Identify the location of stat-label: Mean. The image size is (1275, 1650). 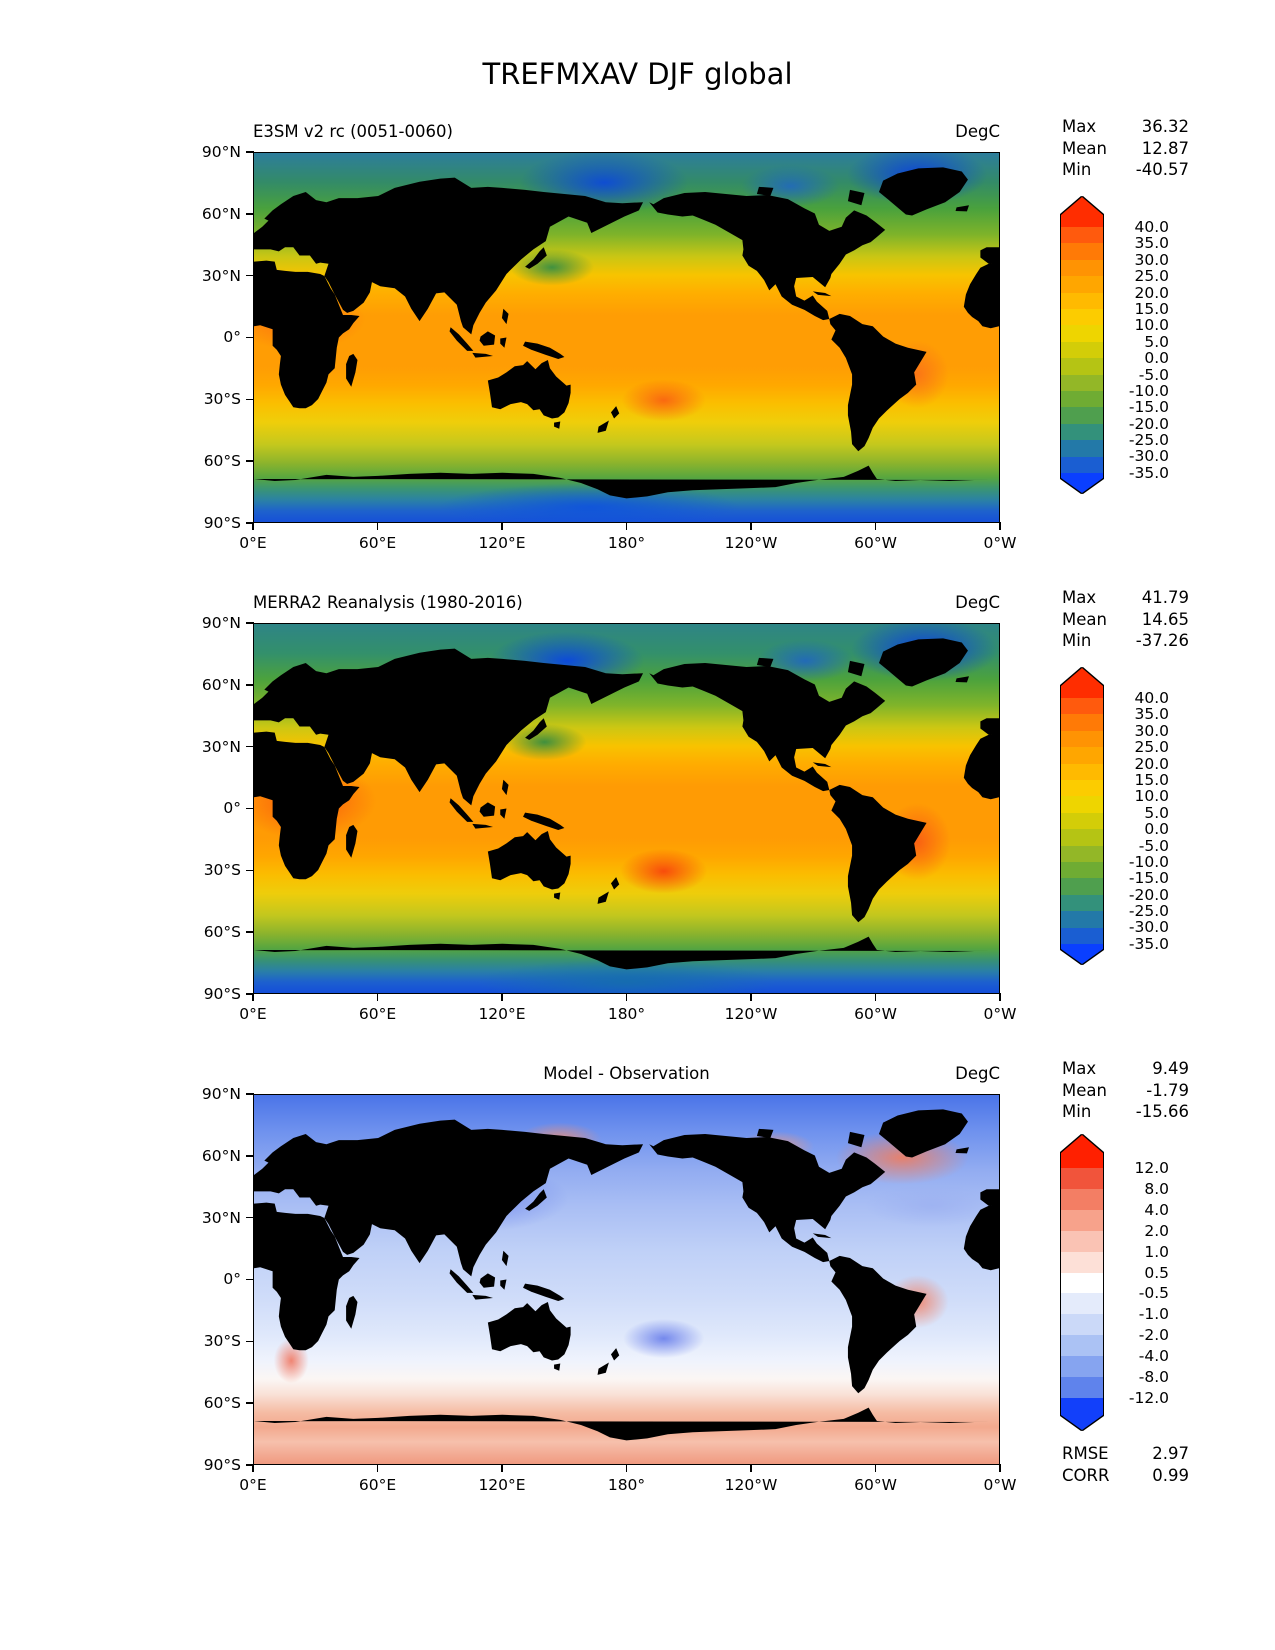
(1084, 1090).